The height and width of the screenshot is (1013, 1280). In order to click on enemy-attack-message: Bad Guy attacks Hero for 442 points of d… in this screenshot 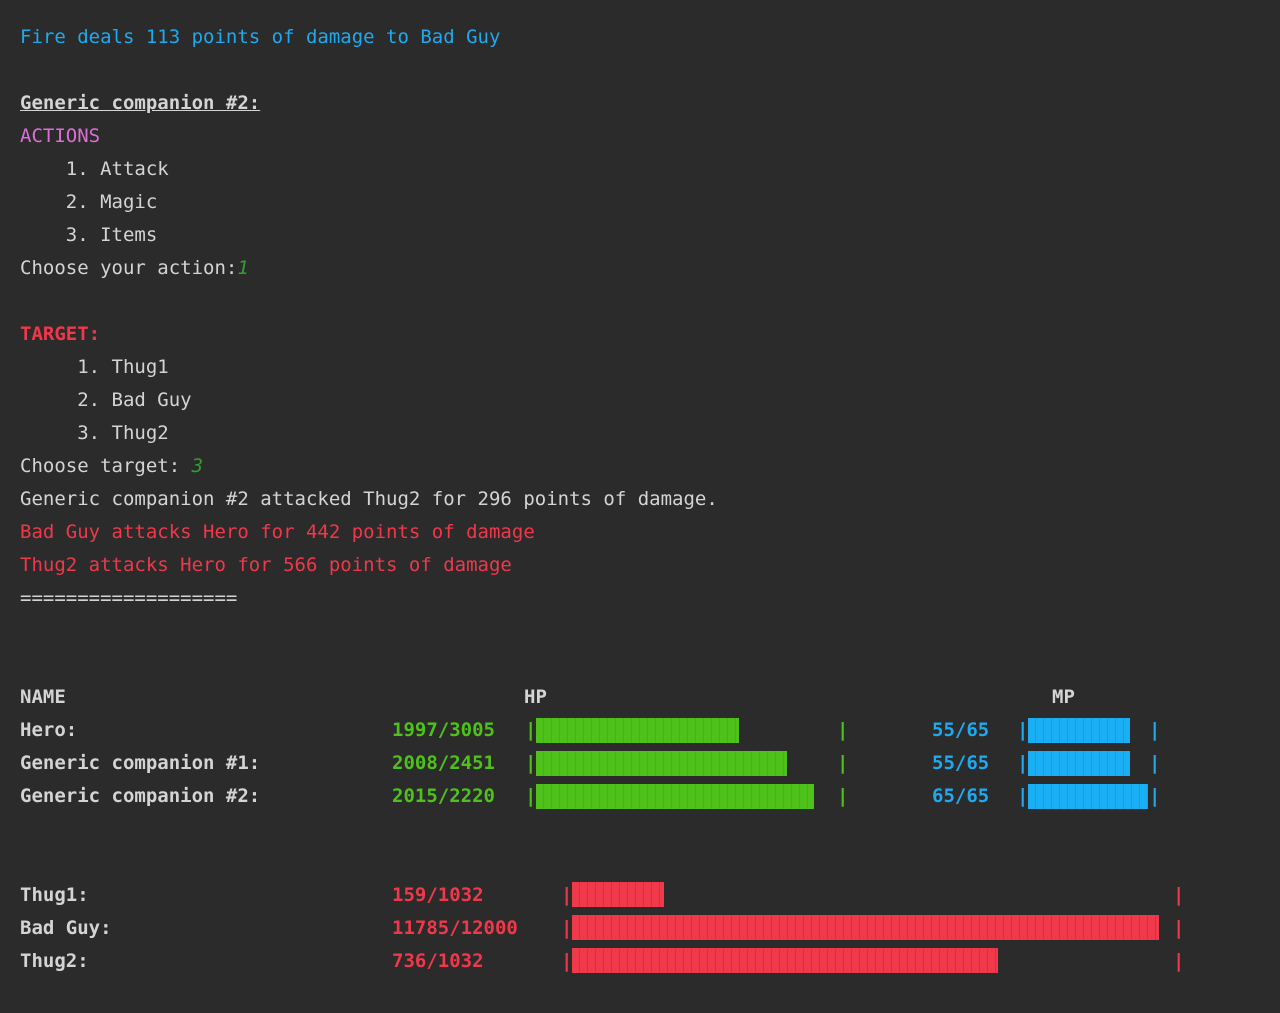, I will do `click(277, 532)`.